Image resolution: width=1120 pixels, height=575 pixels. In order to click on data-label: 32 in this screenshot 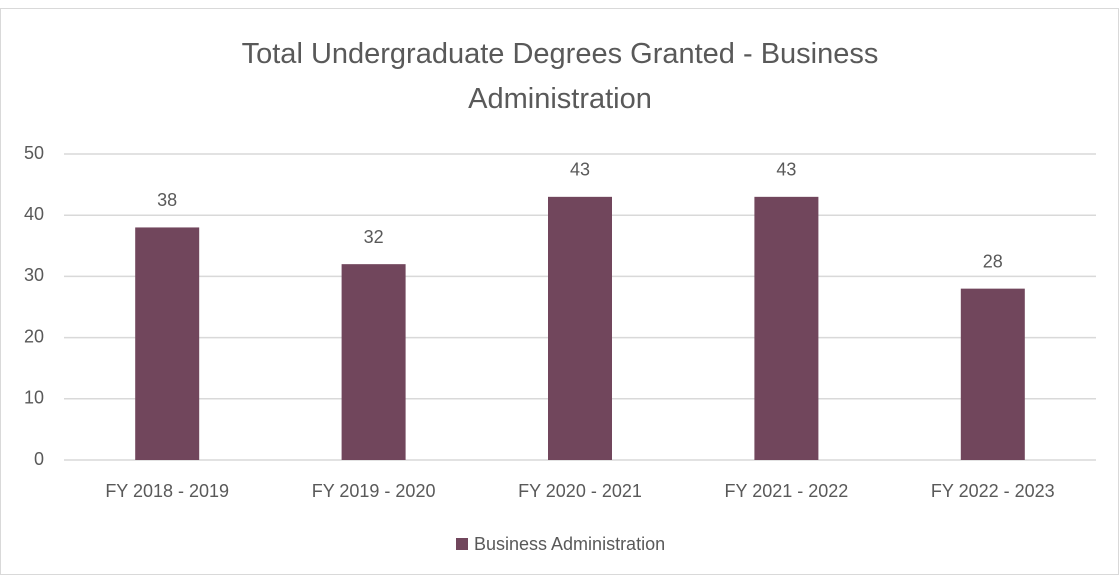, I will do `click(374, 237)`.